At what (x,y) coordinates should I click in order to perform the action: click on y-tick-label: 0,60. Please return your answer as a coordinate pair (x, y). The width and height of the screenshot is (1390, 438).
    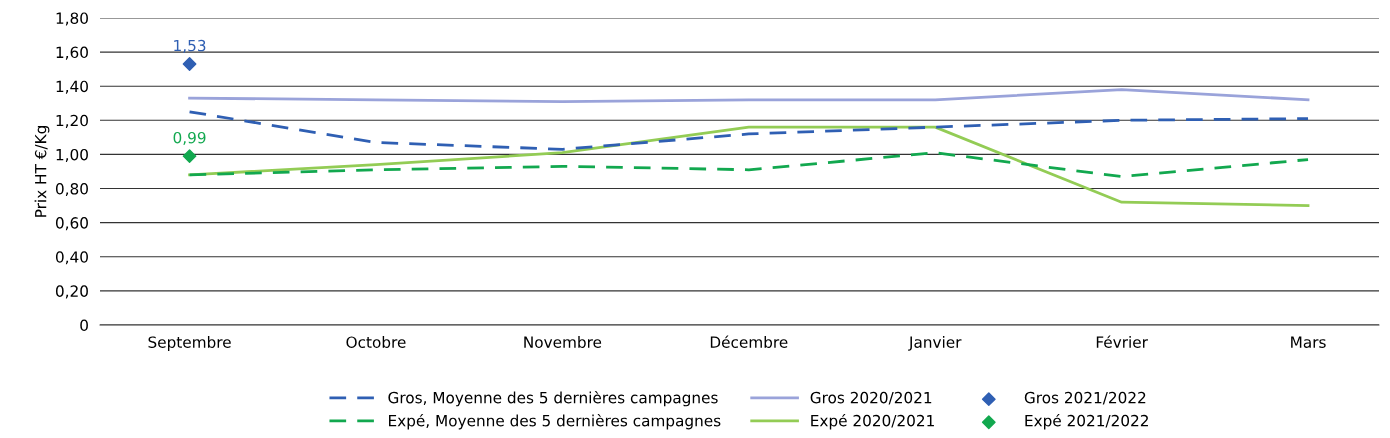
    Looking at the image, I should click on (71, 224).